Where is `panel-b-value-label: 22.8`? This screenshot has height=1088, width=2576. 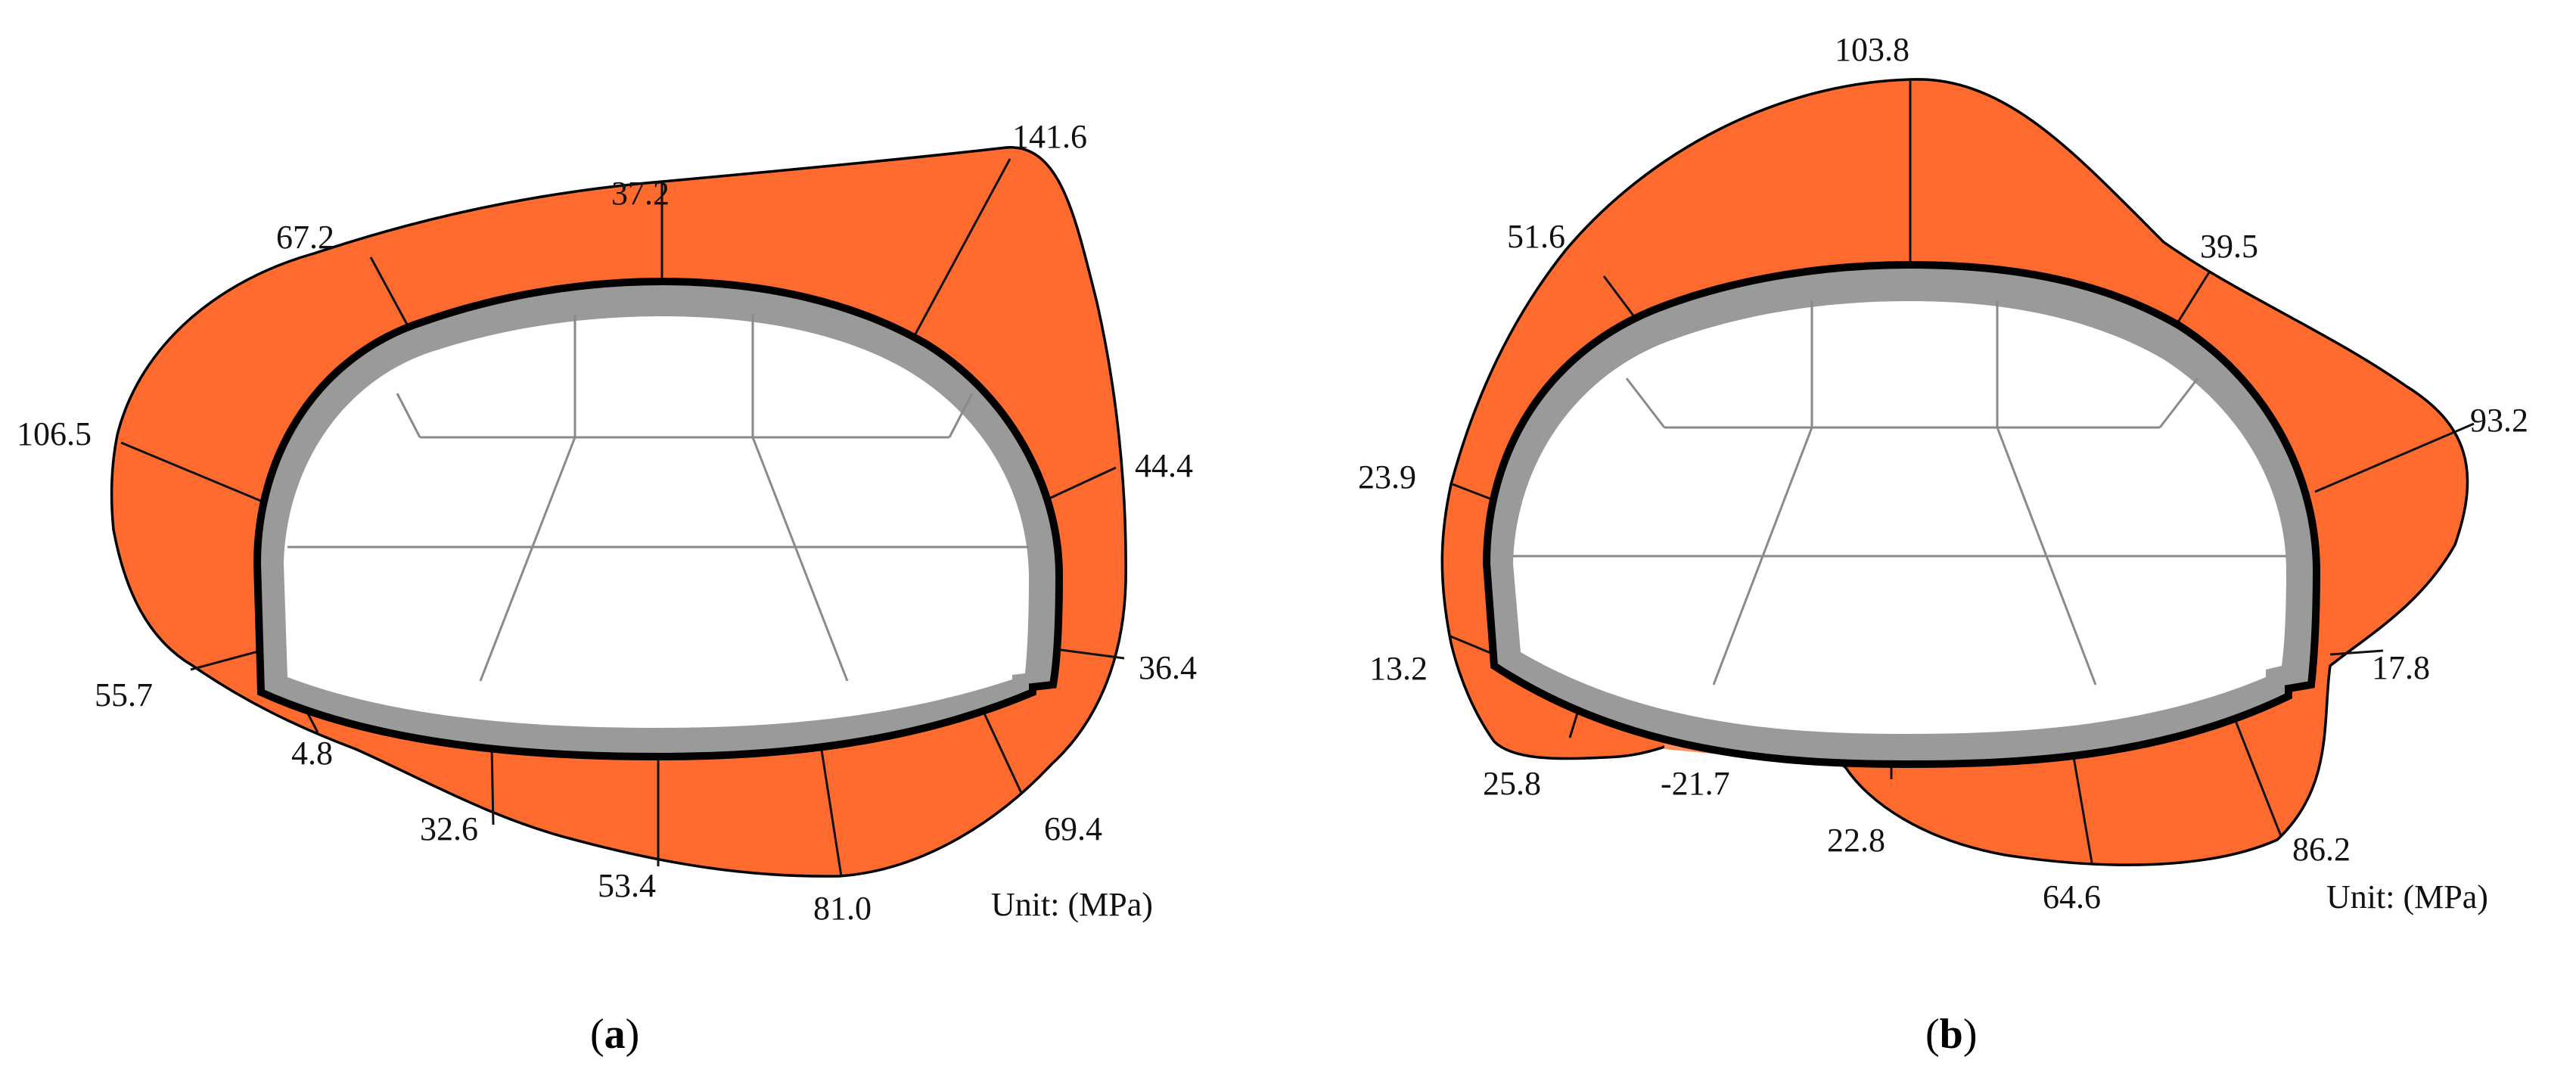 panel-b-value-label: 22.8 is located at coordinates (1856, 841).